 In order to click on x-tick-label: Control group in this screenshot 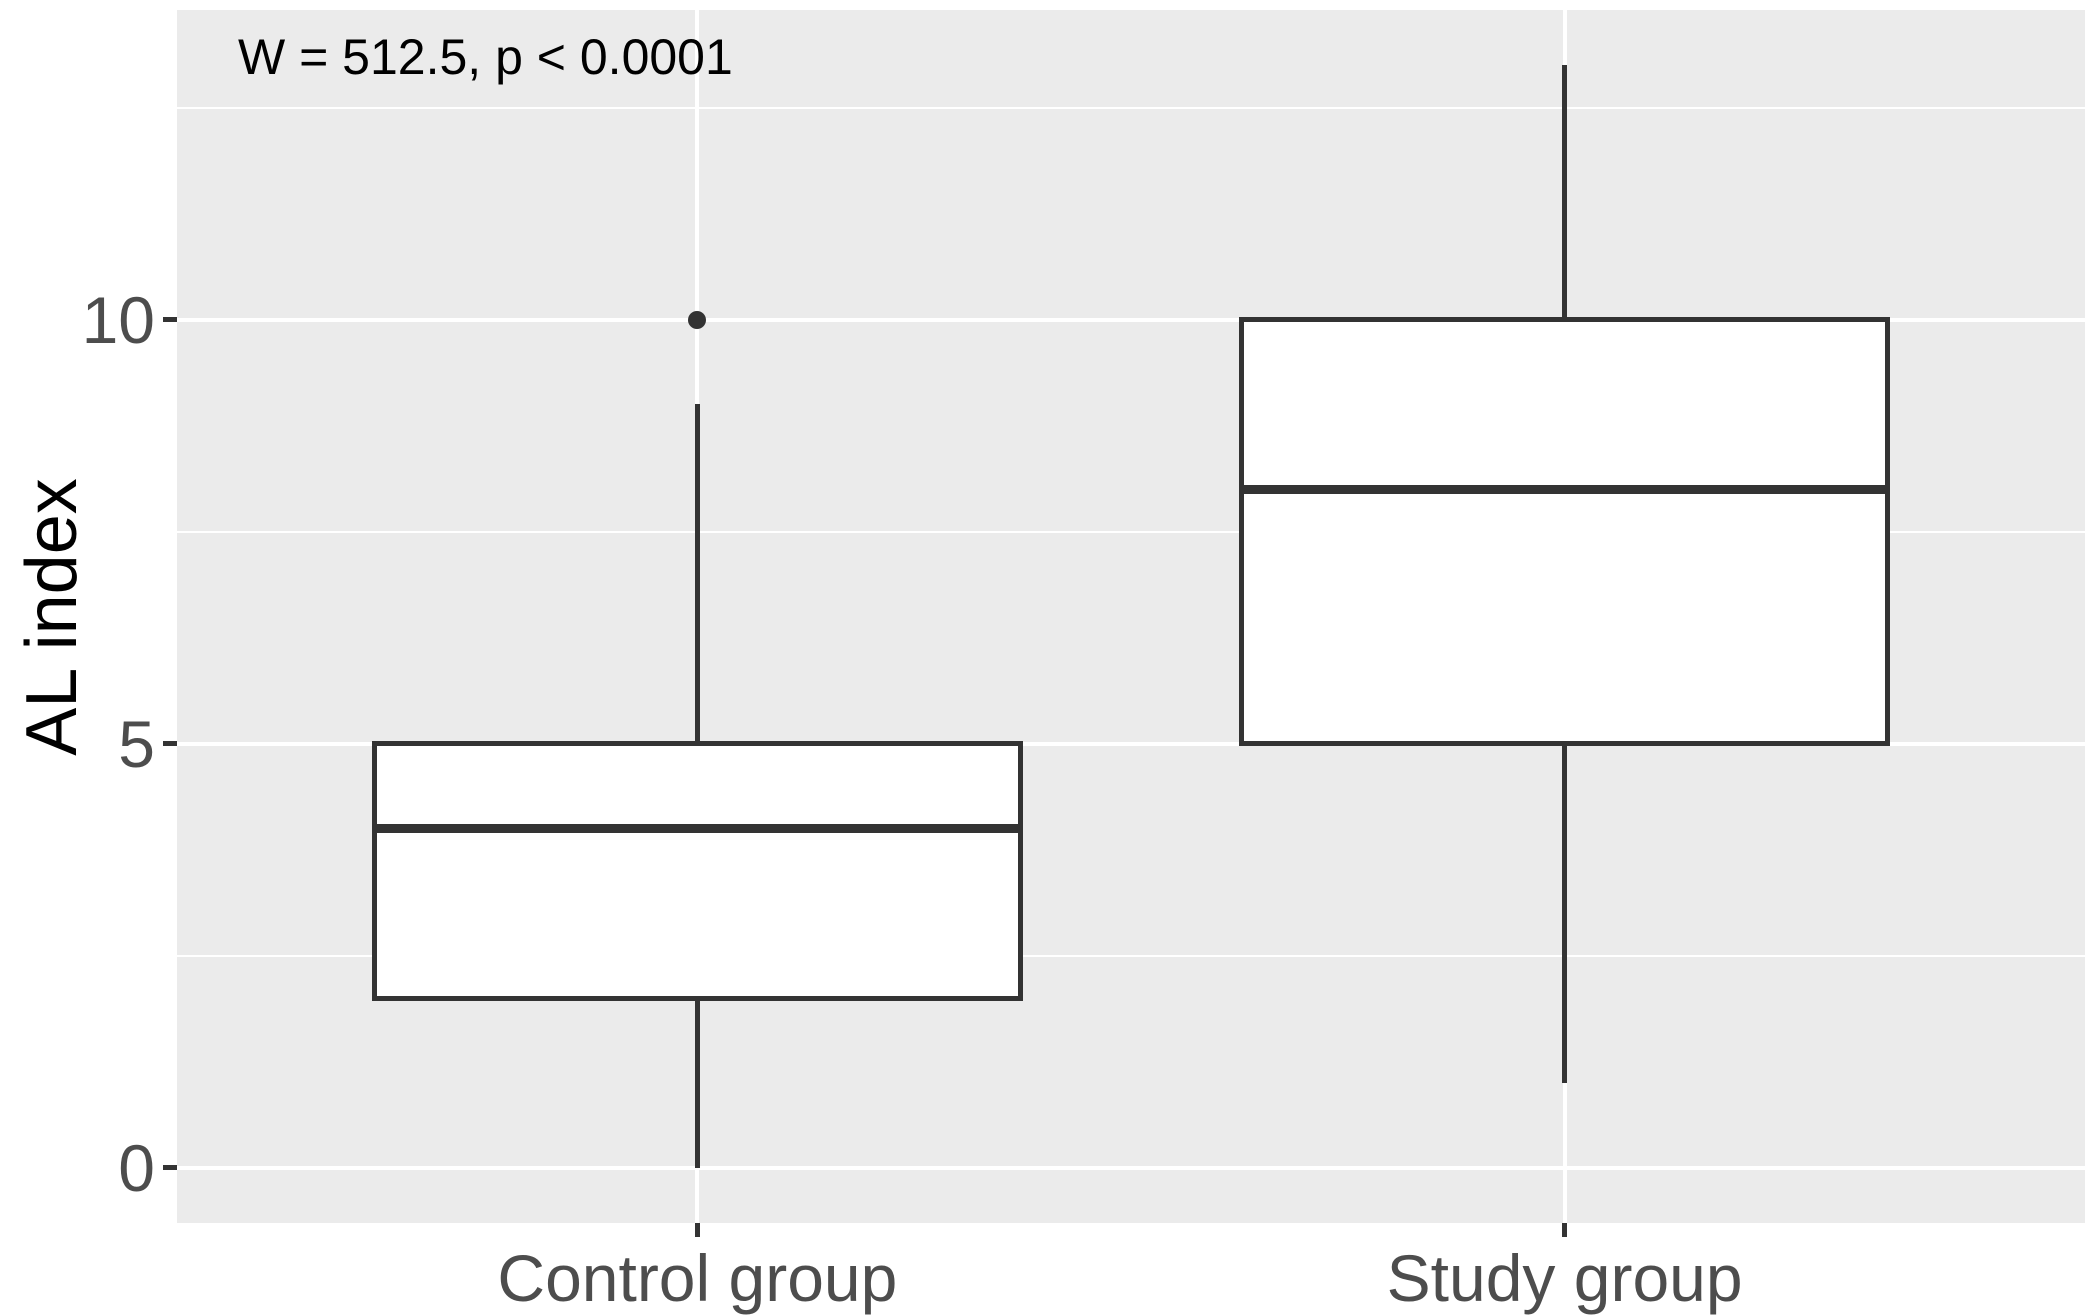, I will do `click(697, 1278)`.